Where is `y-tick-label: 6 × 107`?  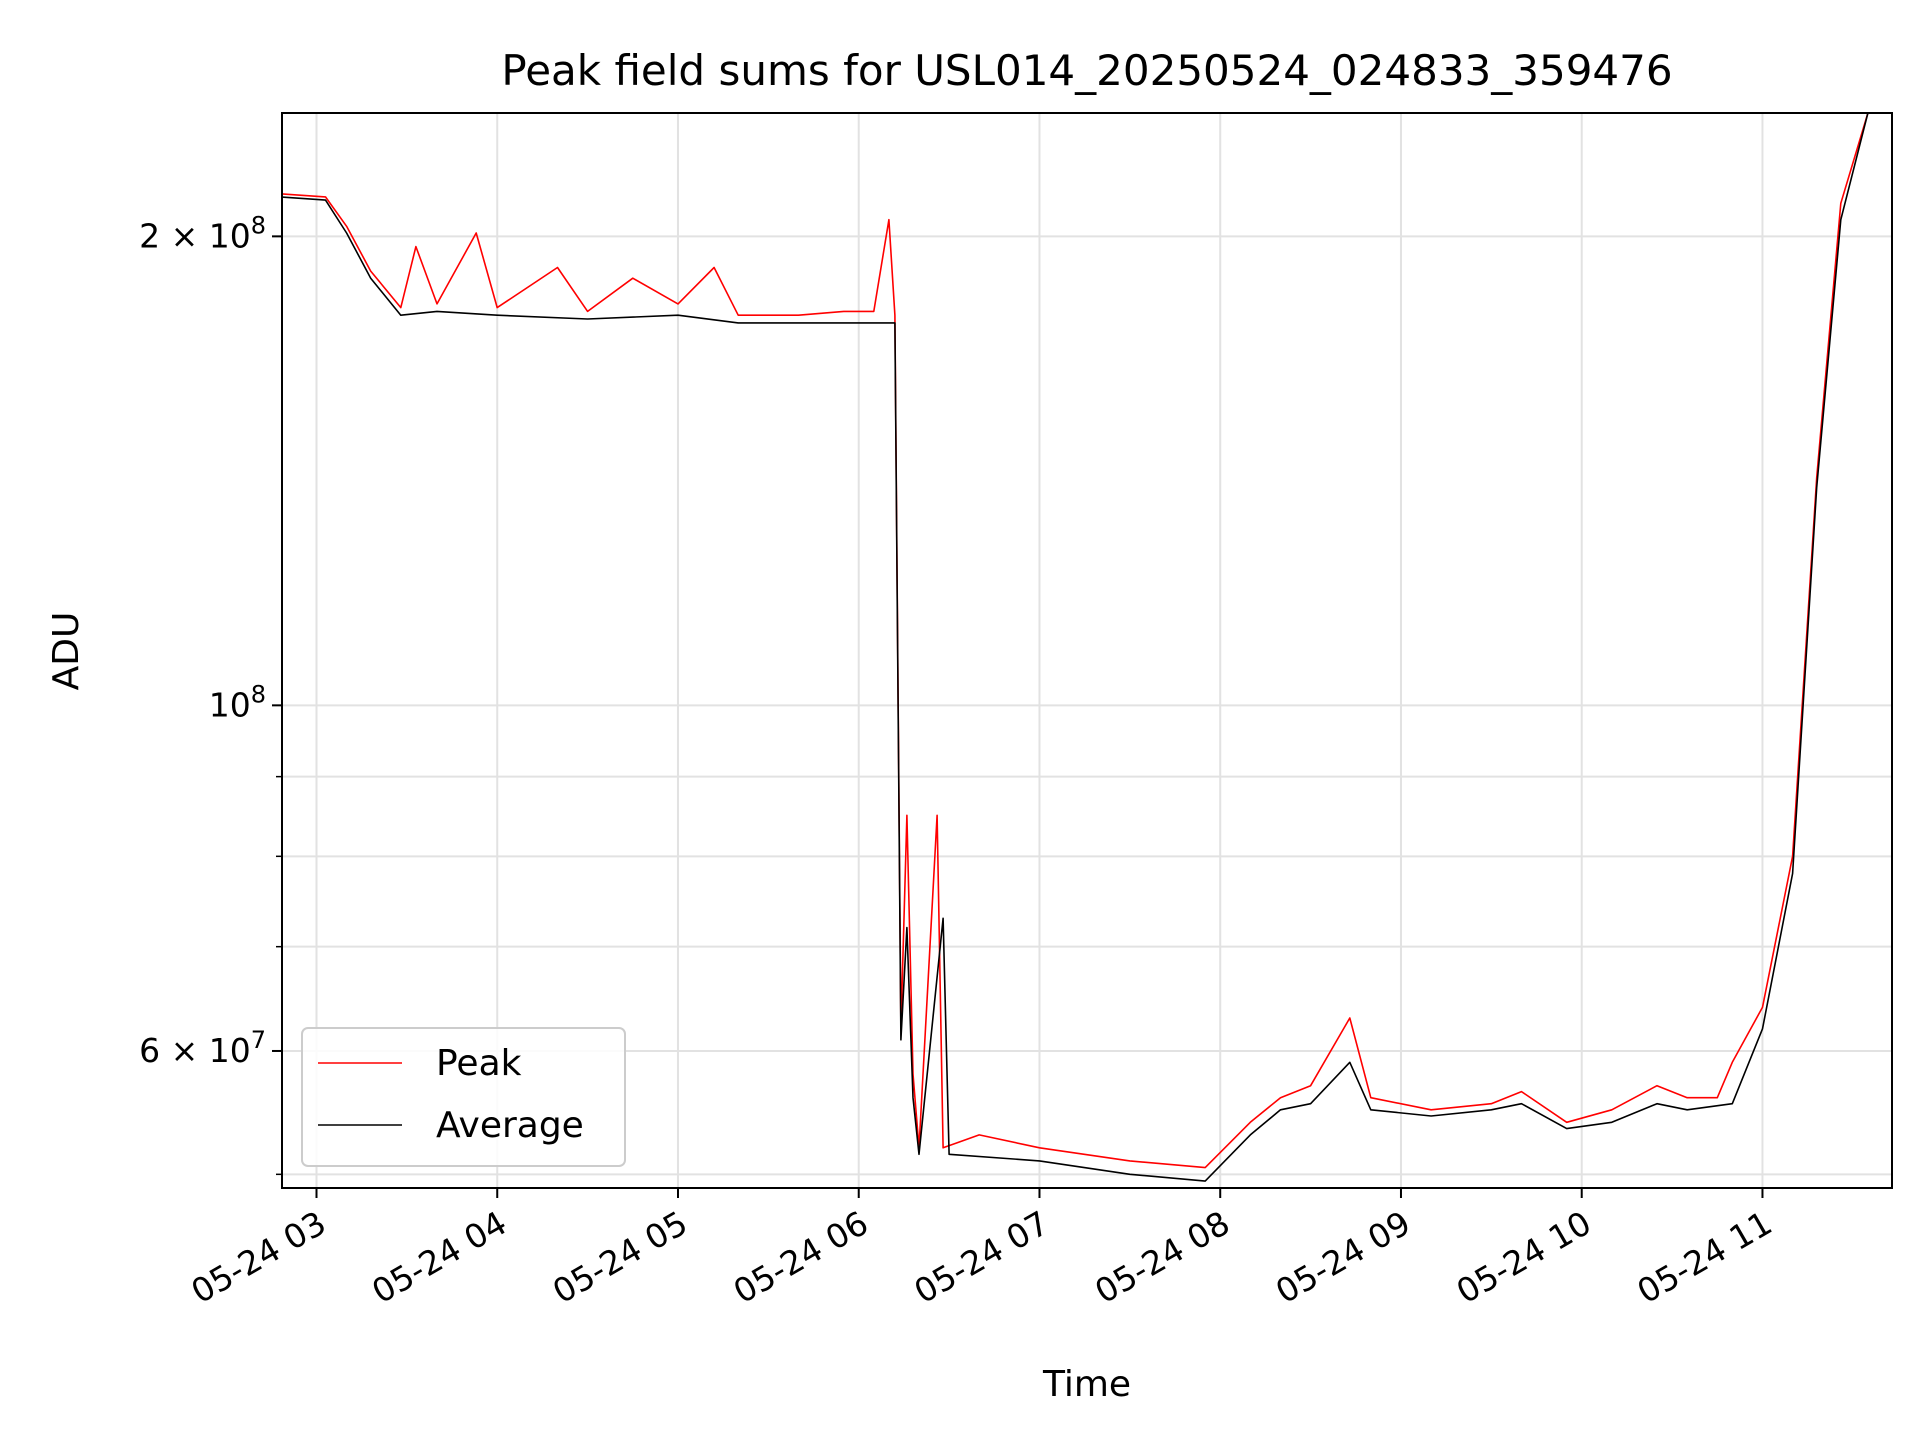 y-tick-label: 6 × 107 is located at coordinates (202, 1048).